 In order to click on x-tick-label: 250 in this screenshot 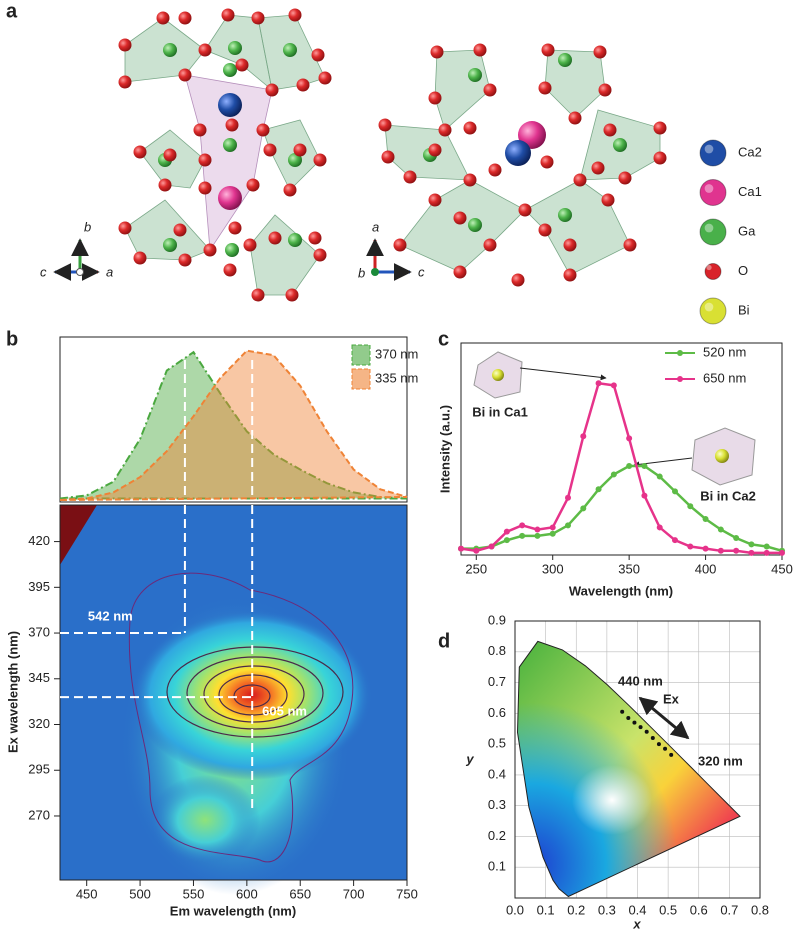, I will do `click(476, 568)`.